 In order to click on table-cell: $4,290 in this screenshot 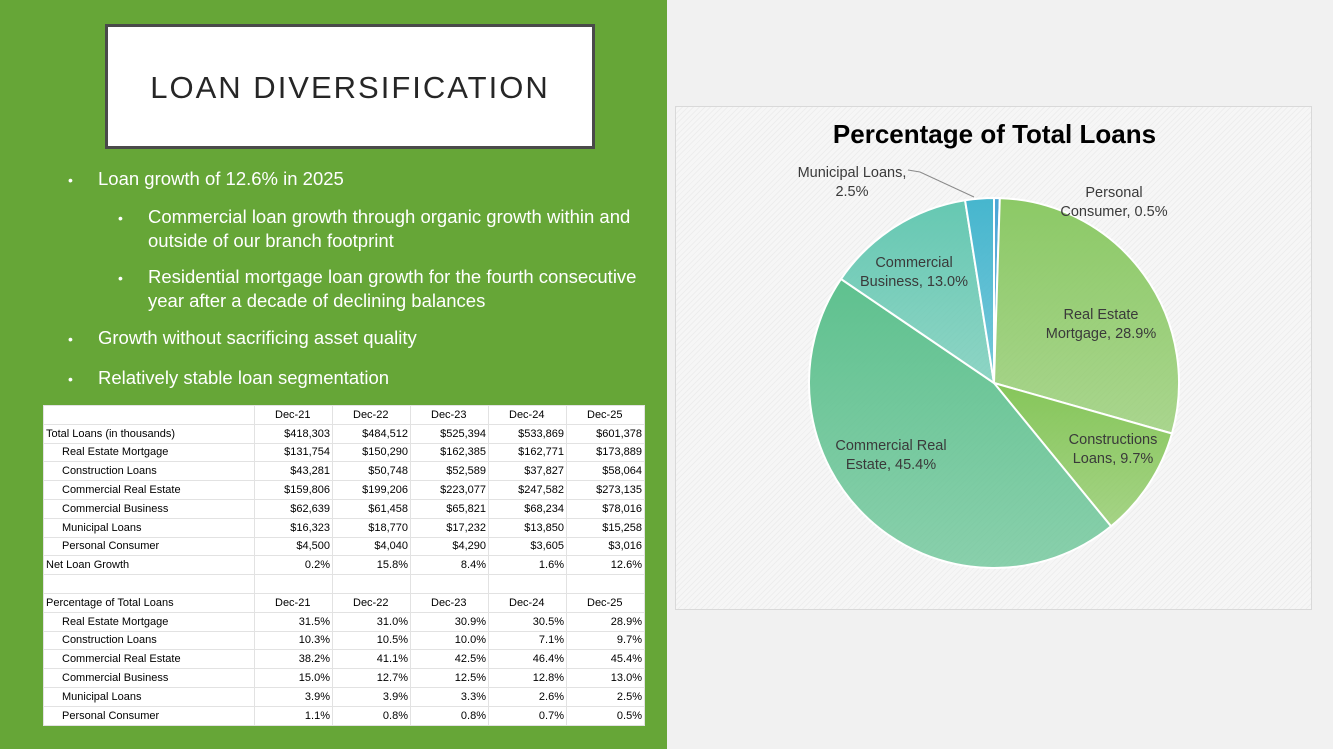, I will do `click(449, 546)`.